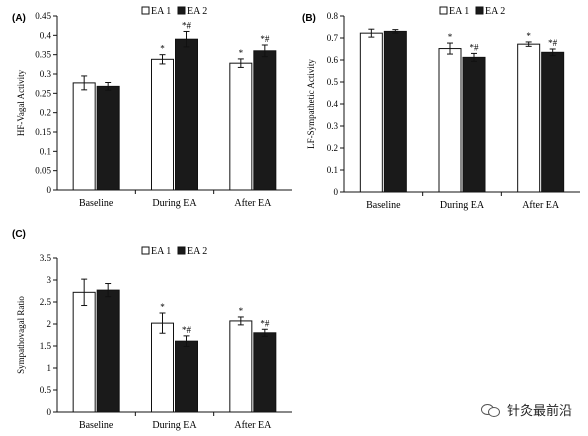  I want to click on y-tick-label: 0.15, so click(43, 132).